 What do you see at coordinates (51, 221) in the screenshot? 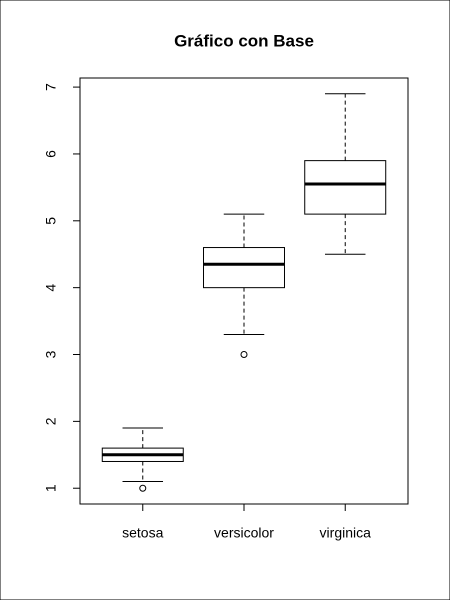
I see `y-tick-label: 5` at bounding box center [51, 221].